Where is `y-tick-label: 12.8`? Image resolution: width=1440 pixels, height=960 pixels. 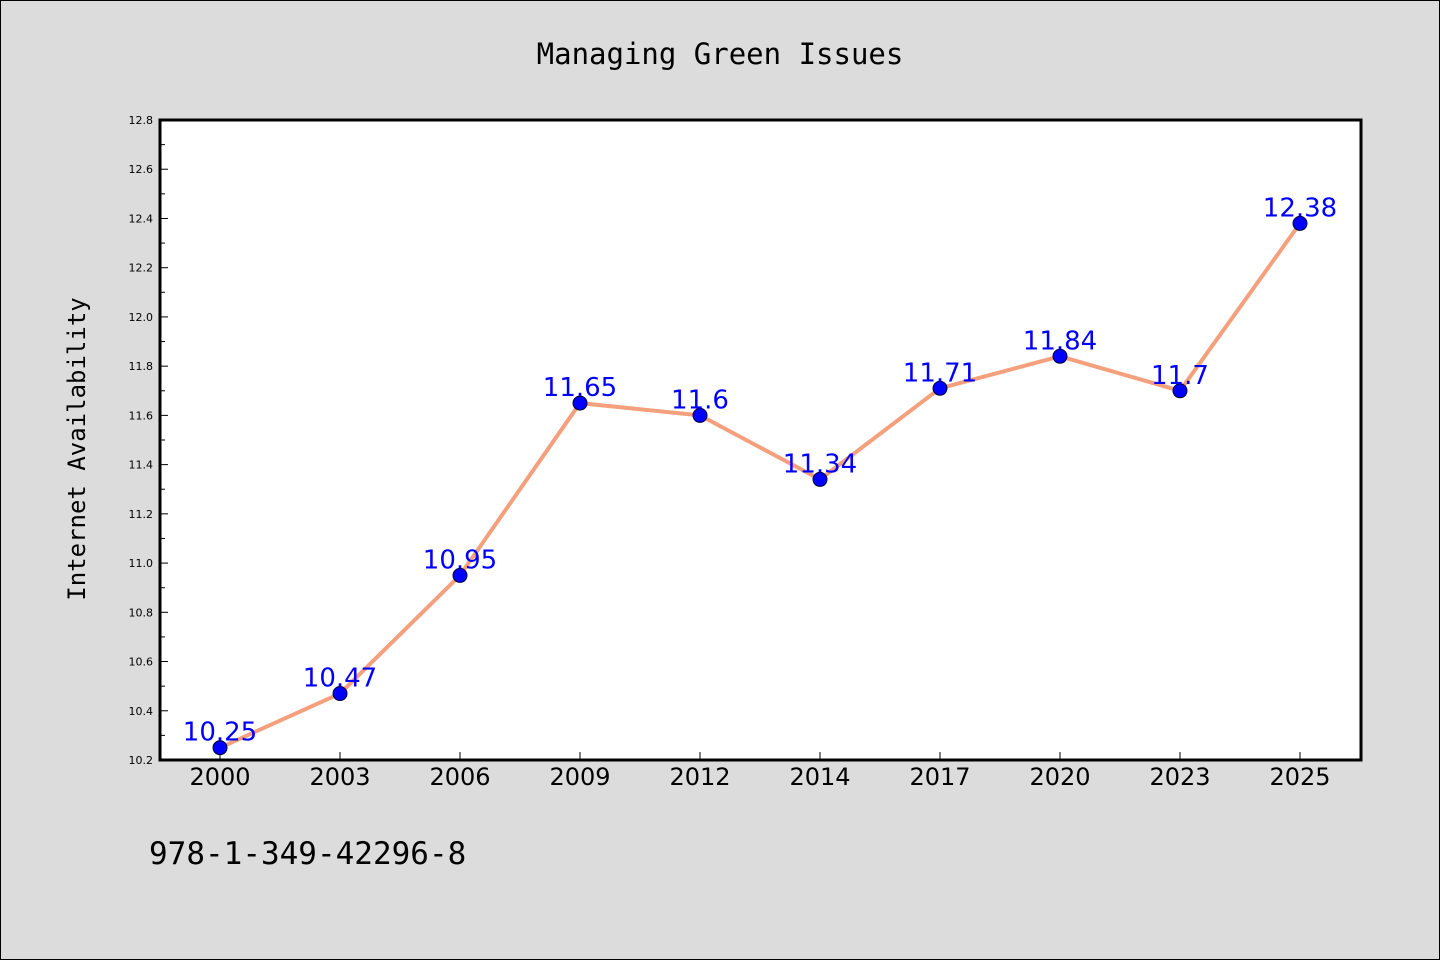
y-tick-label: 12.8 is located at coordinates (141, 120).